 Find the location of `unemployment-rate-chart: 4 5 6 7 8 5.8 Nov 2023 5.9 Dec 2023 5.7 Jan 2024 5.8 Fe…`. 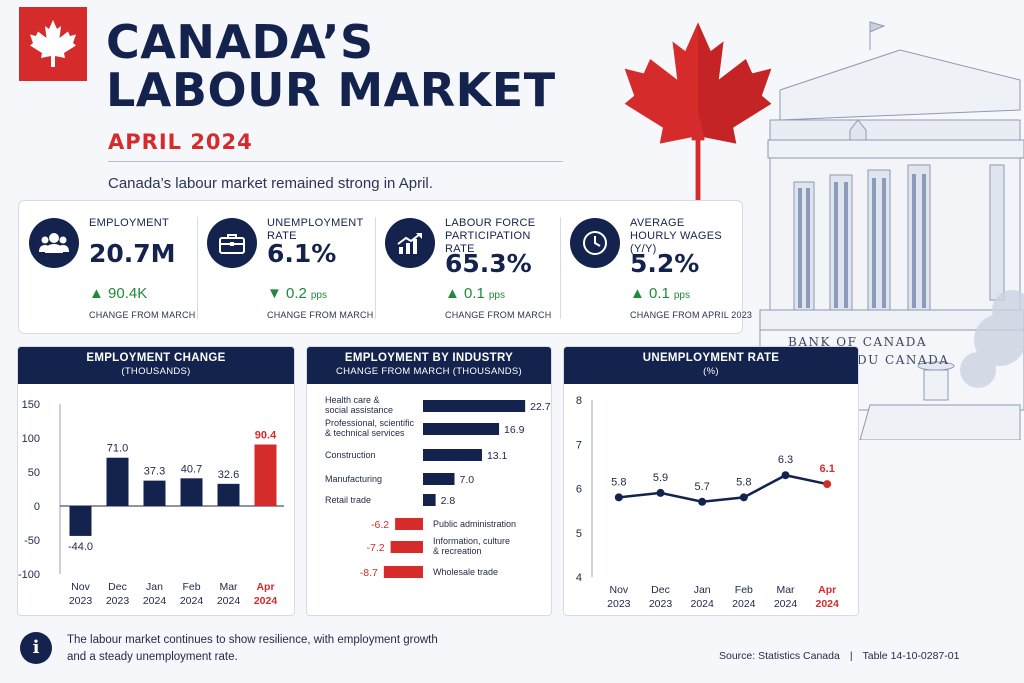

unemployment-rate-chart: 4 5 6 7 8 5.8 Nov 2023 5.9 Dec 2023 5.7 Jan 2024 5.8 Fe… is located at coordinates (707, 502).